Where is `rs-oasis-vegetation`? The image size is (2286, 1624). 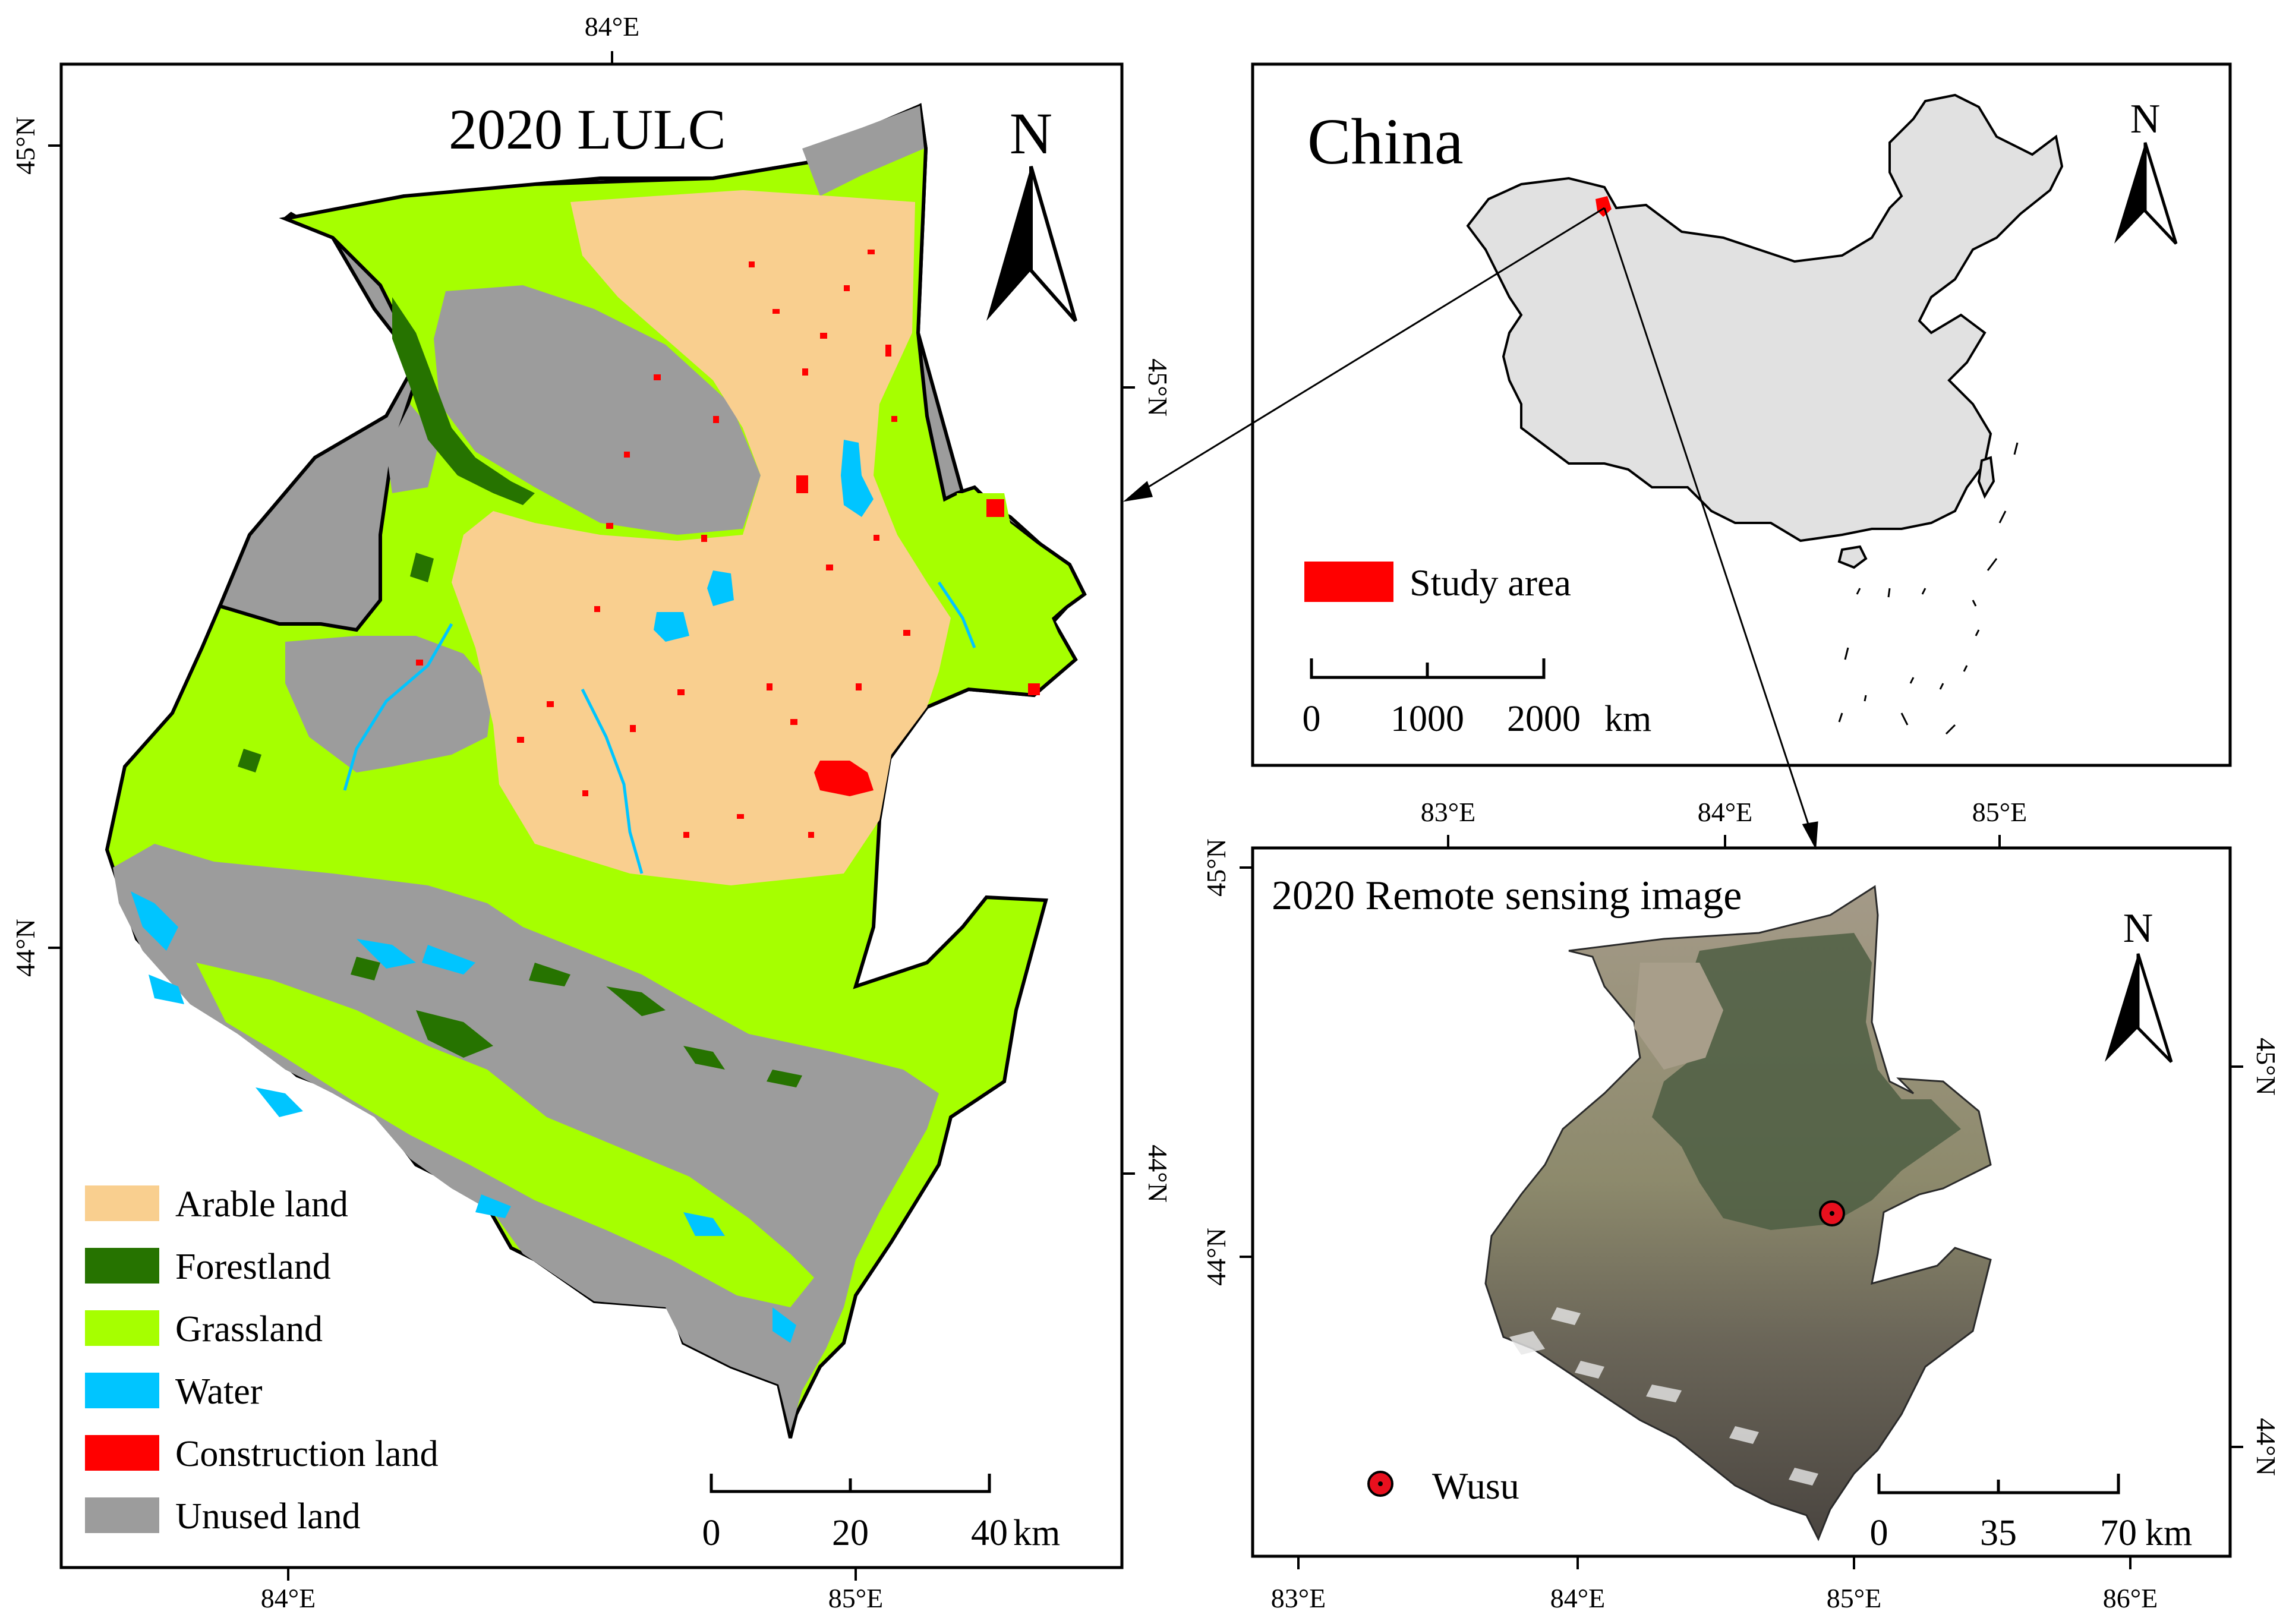
rs-oasis-vegetation is located at coordinates (1806, 1081).